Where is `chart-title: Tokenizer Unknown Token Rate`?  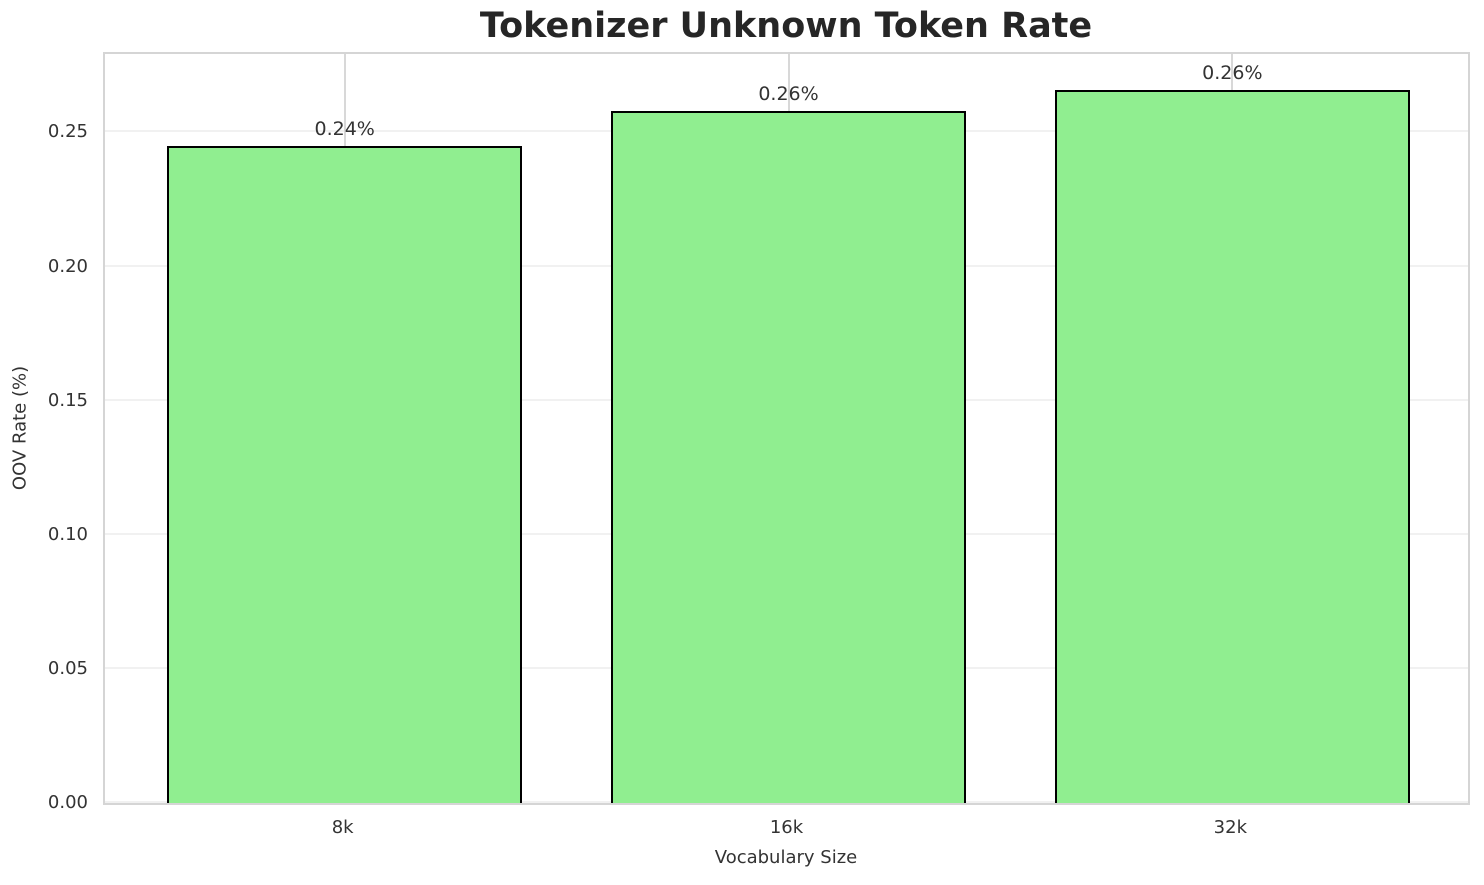 chart-title: Tokenizer Unknown Token Rate is located at coordinates (786, 26).